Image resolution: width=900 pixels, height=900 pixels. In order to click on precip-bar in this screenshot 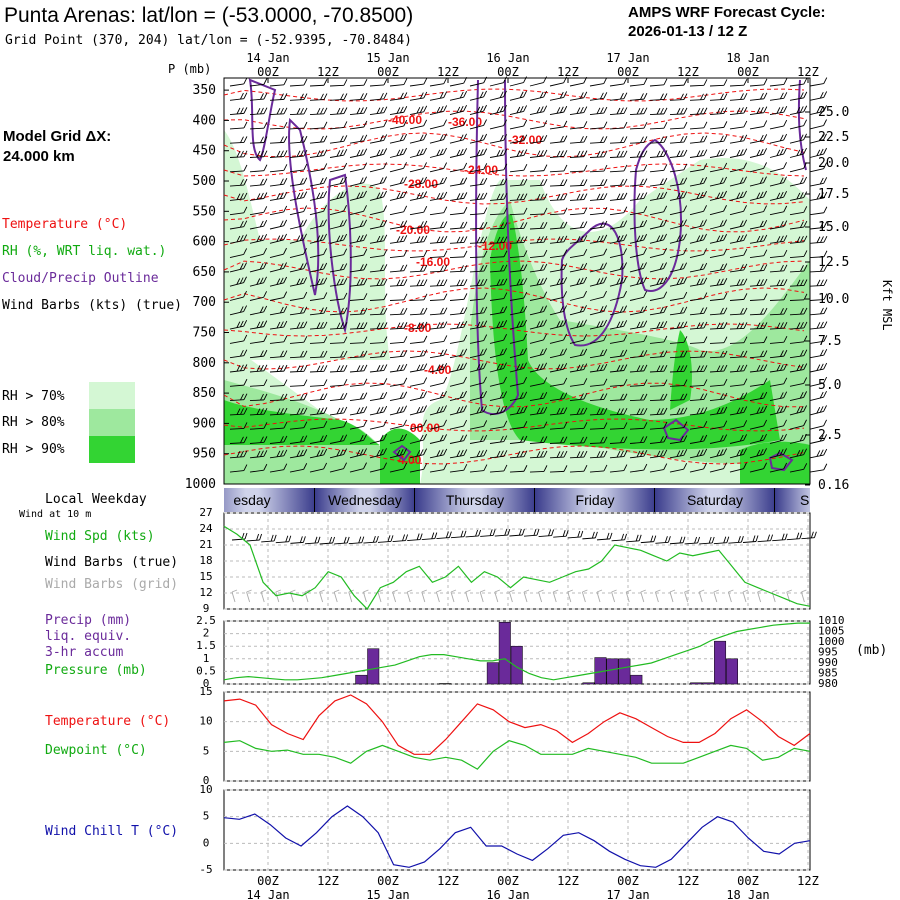, I will do `click(624, 671)`.